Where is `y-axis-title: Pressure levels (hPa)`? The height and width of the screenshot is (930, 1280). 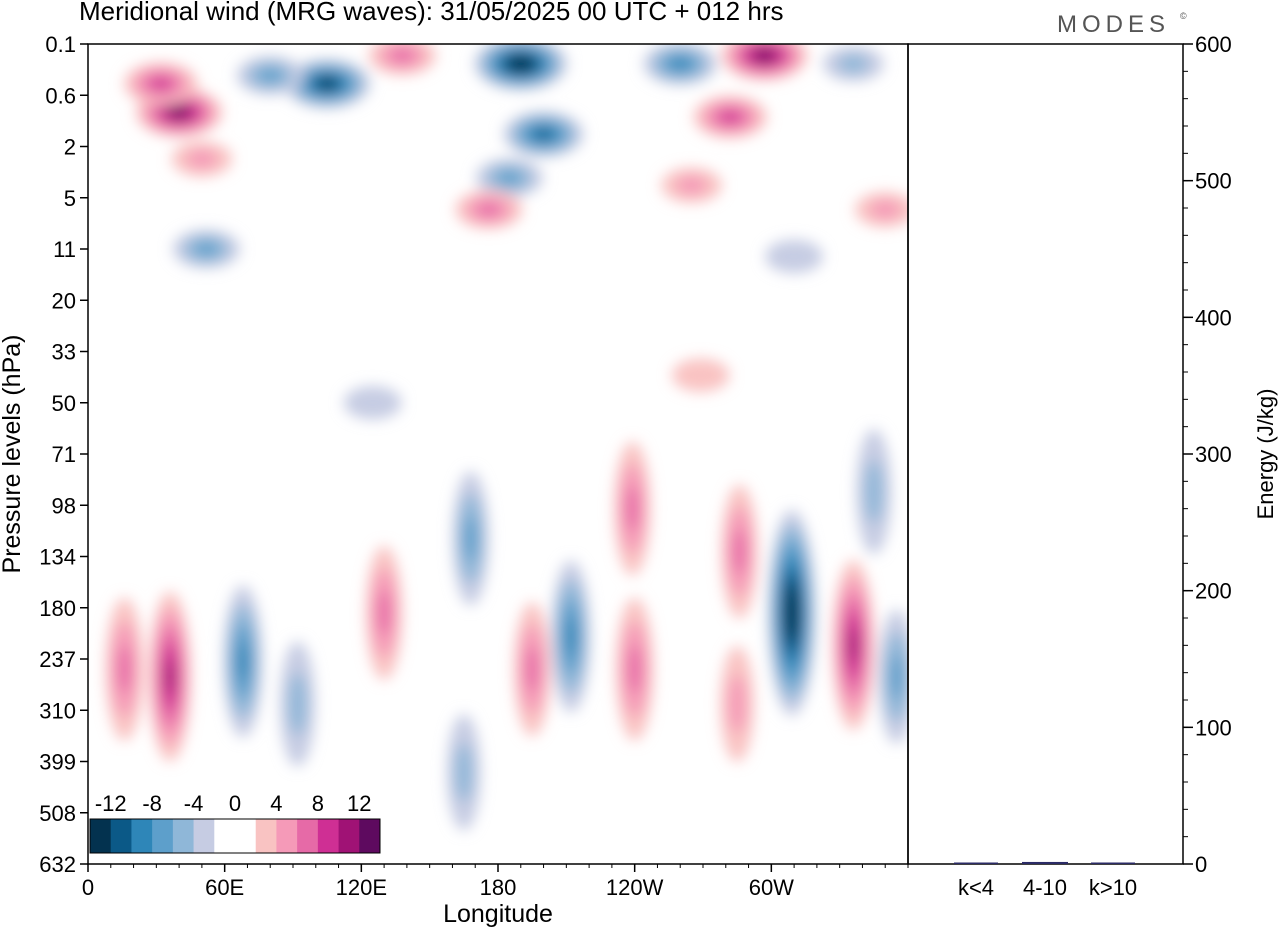 y-axis-title: Pressure levels (hPa) is located at coordinates (13, 454).